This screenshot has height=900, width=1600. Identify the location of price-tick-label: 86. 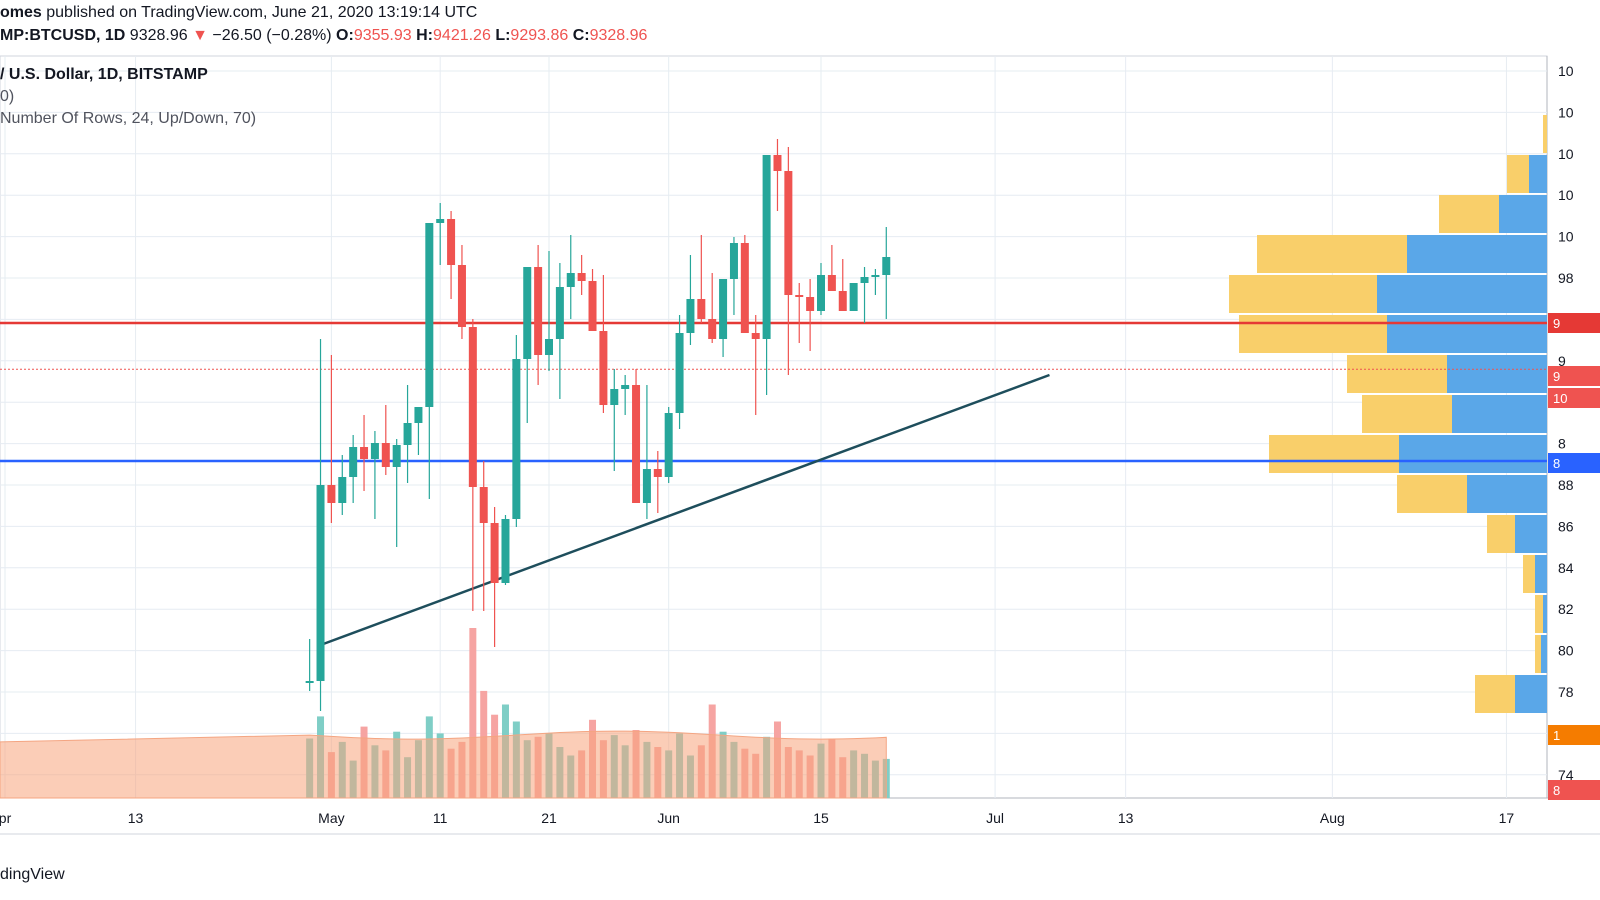
(1566, 526).